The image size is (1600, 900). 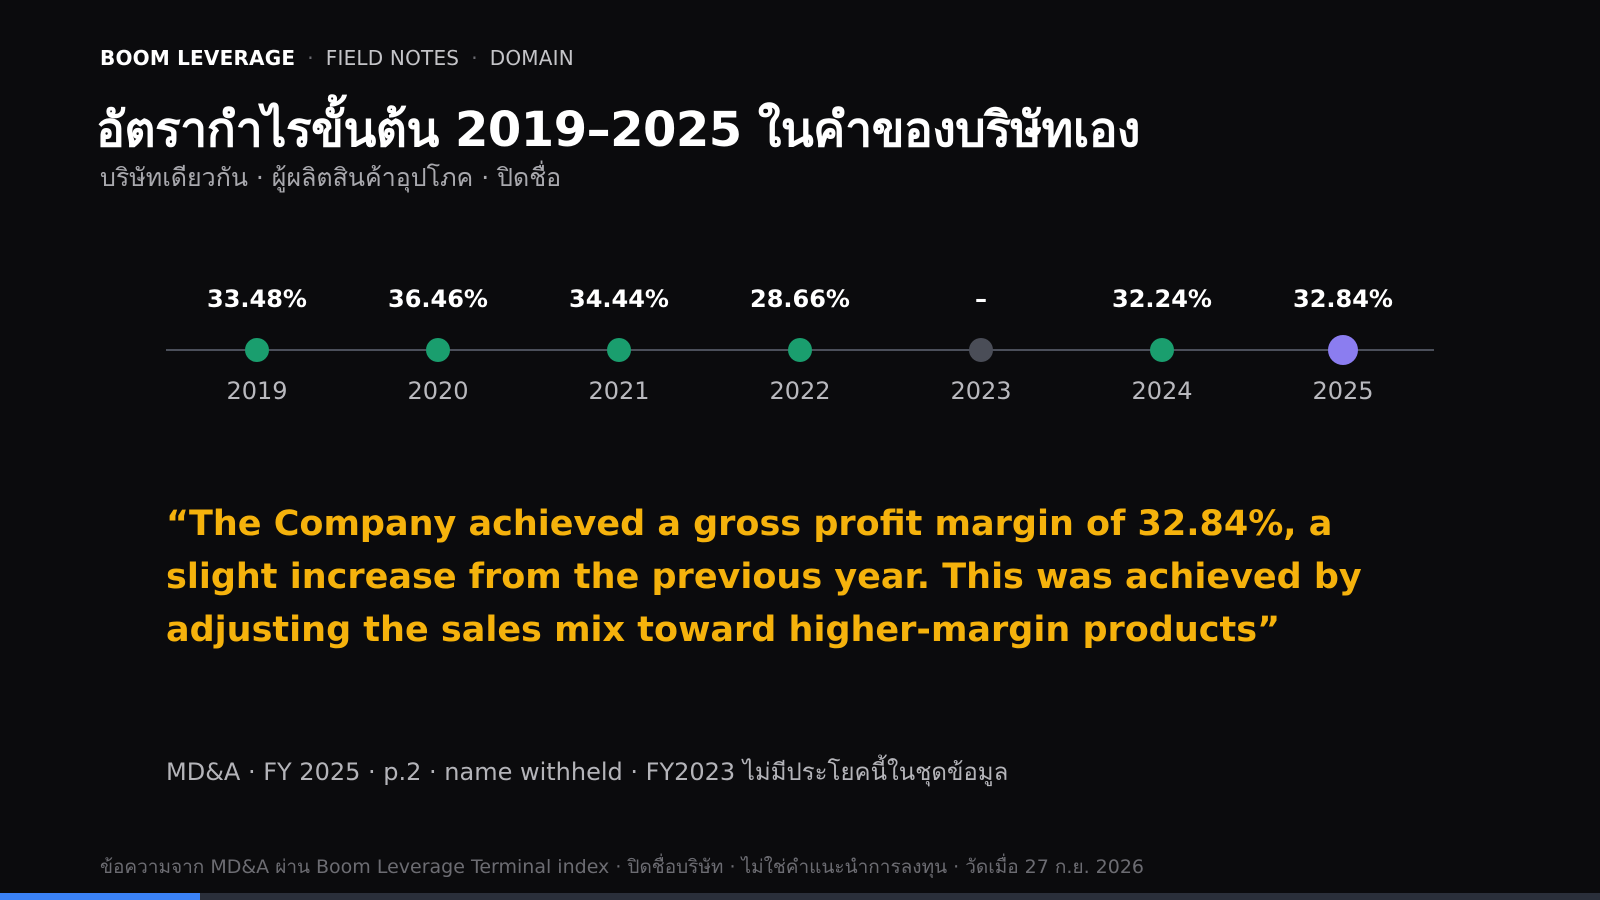 I want to click on data-label-2022: 28.66%, so click(x=800, y=299).